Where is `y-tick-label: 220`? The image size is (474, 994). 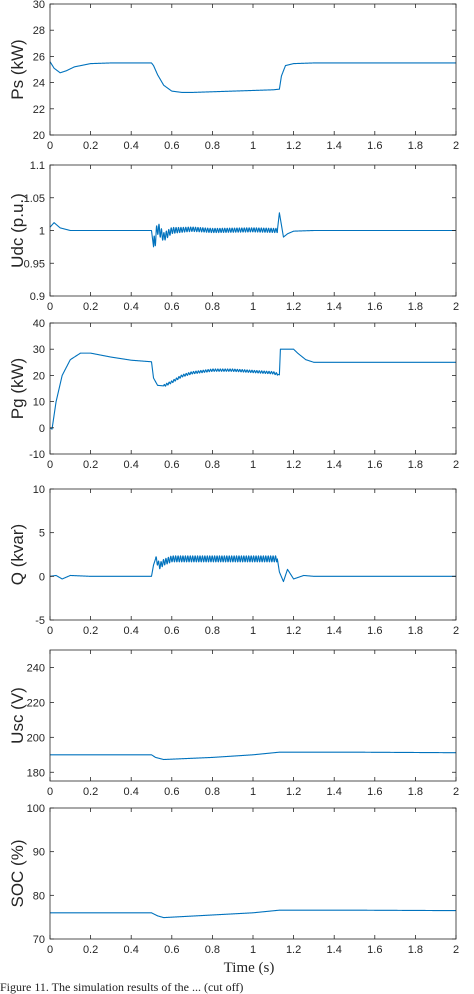 y-tick-label: 220 is located at coordinates (36, 703).